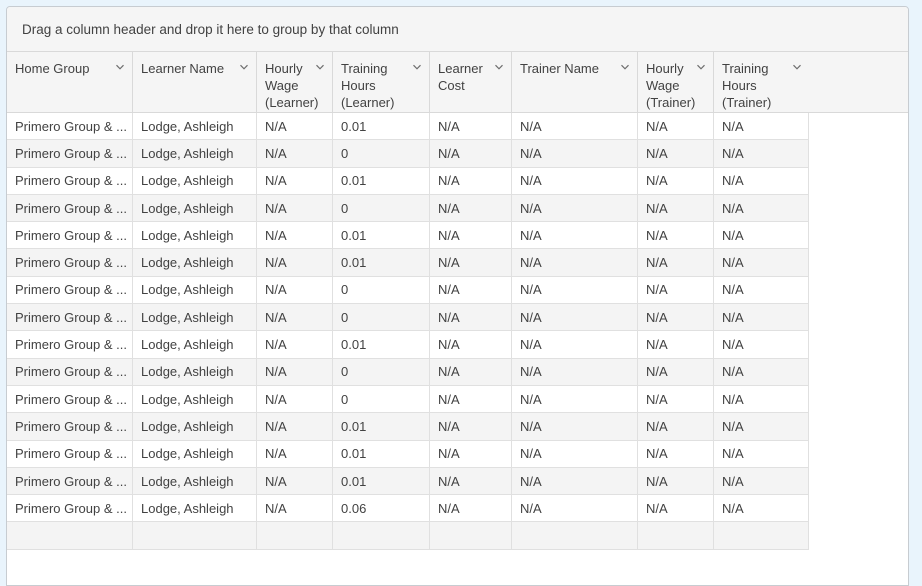  What do you see at coordinates (183, 68) in the screenshot?
I see `column-header-label: Learner Name` at bounding box center [183, 68].